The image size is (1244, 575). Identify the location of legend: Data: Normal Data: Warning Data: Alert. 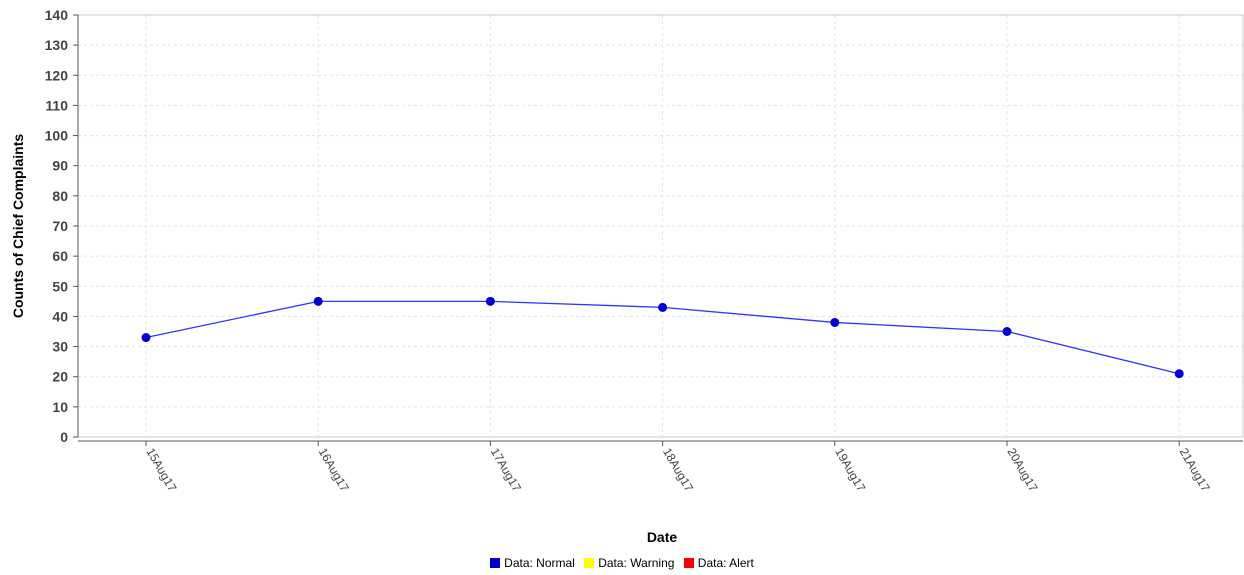
(622, 563).